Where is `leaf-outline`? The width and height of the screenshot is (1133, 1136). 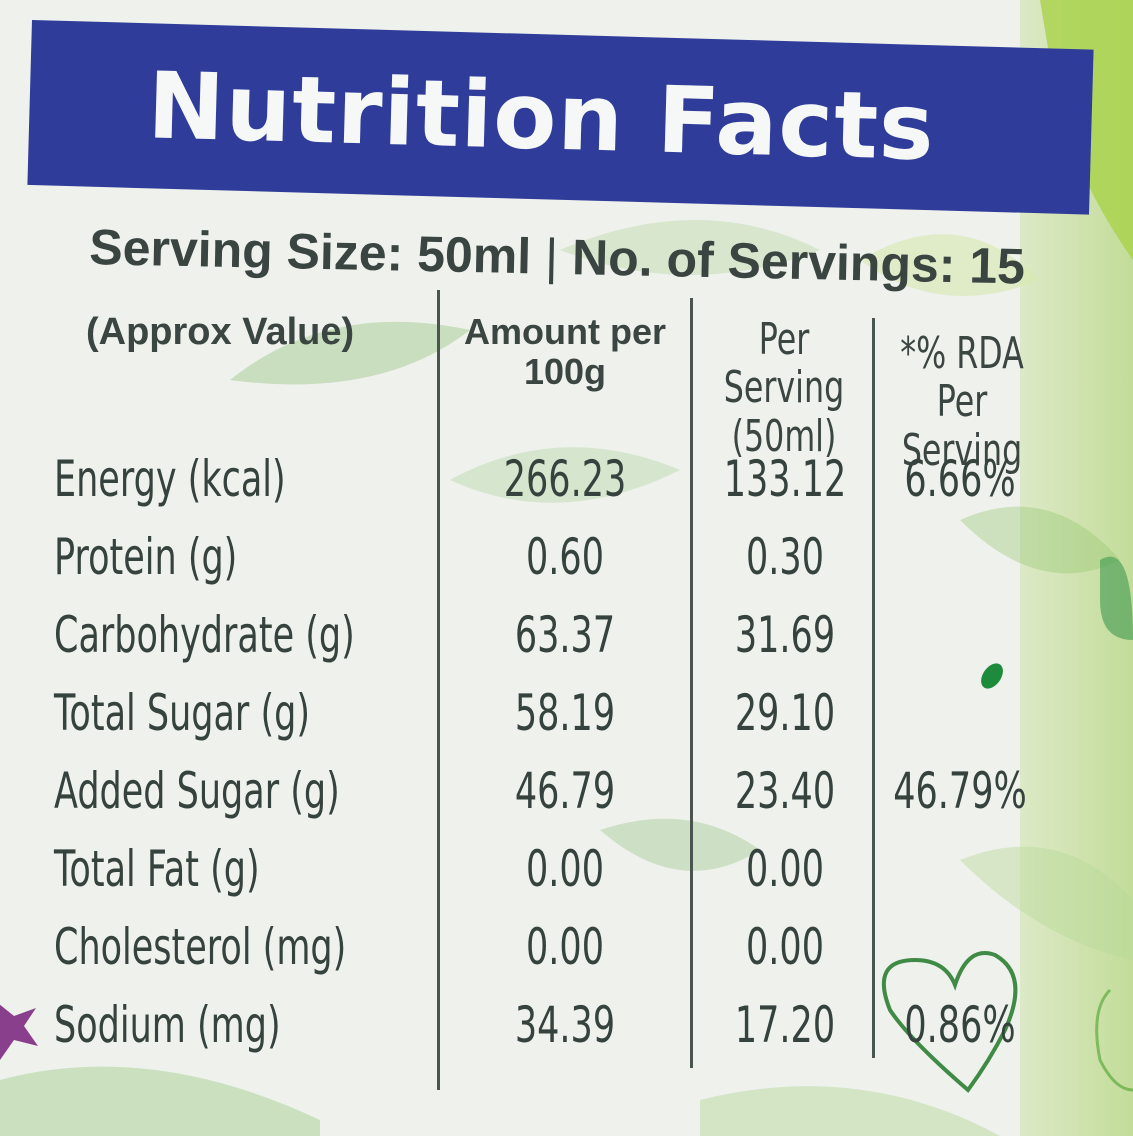
leaf-outline is located at coordinates (1114, 1040).